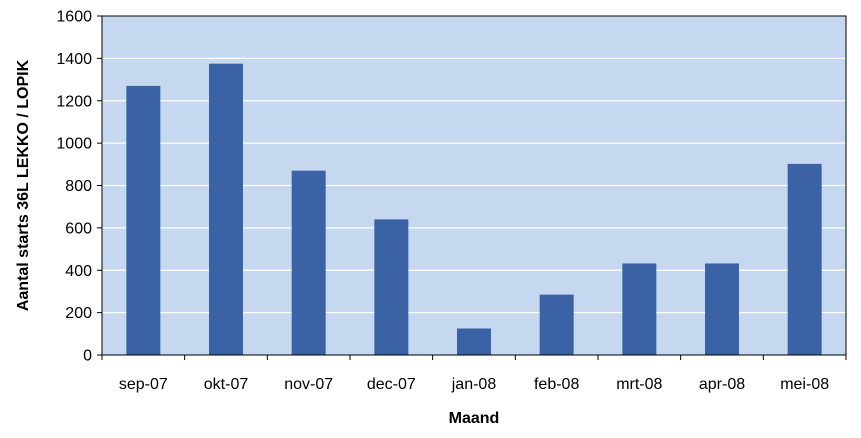 Image resolution: width=861 pixels, height=438 pixels. Describe the element at coordinates (474, 384) in the screenshot. I see `x-tick-label: jan-08` at that location.